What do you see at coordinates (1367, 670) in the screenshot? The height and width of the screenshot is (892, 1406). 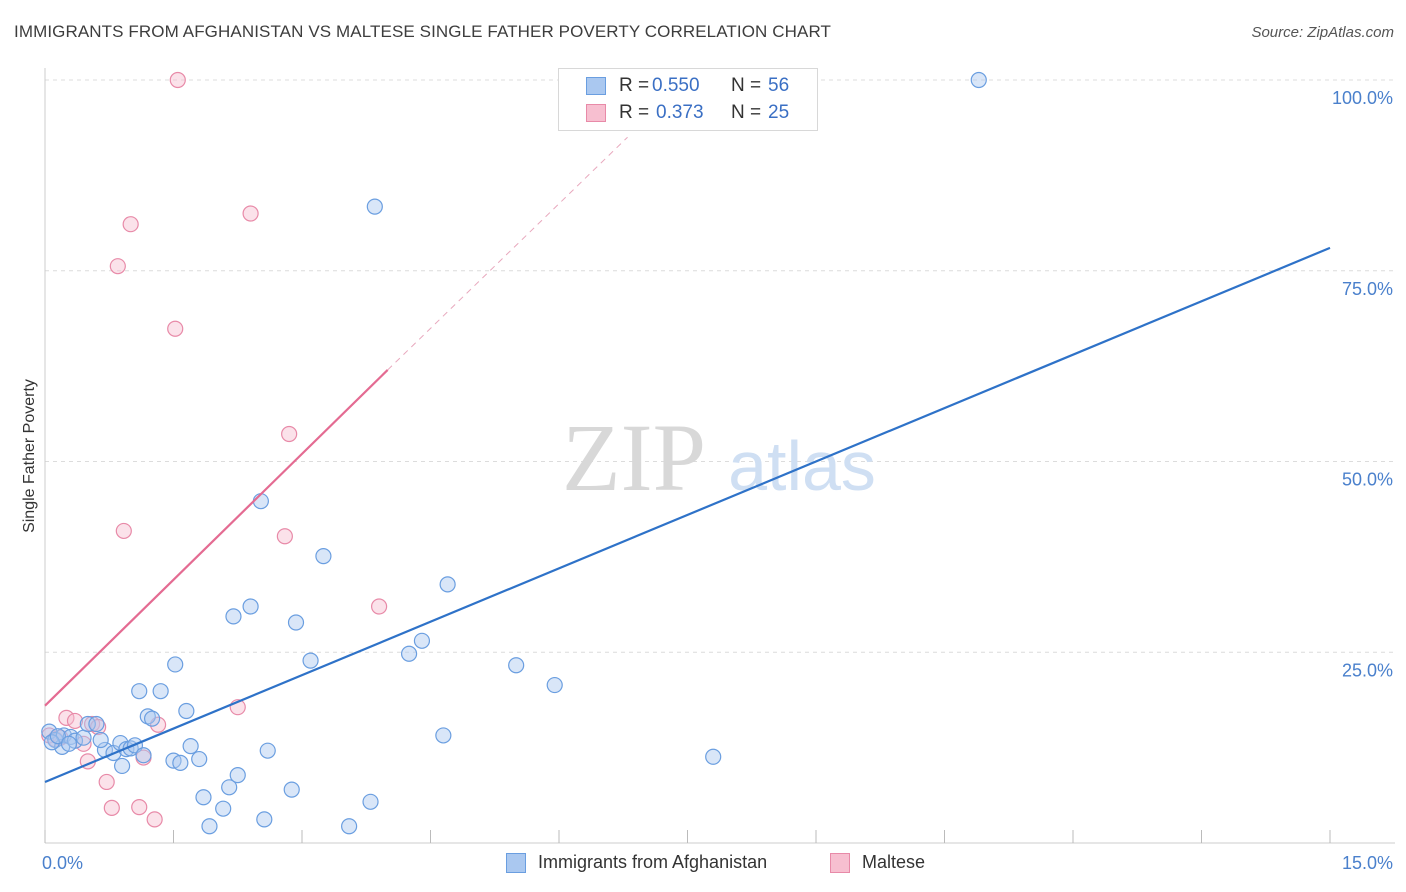 I see `y-tick-label: 25.0%` at bounding box center [1367, 670].